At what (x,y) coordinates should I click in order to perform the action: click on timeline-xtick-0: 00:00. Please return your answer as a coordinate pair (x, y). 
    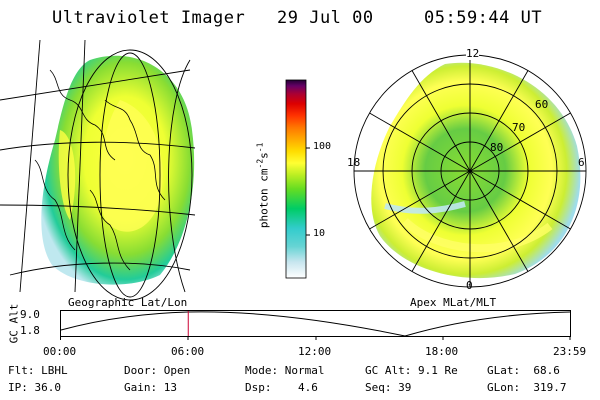
    Looking at the image, I should click on (60, 351).